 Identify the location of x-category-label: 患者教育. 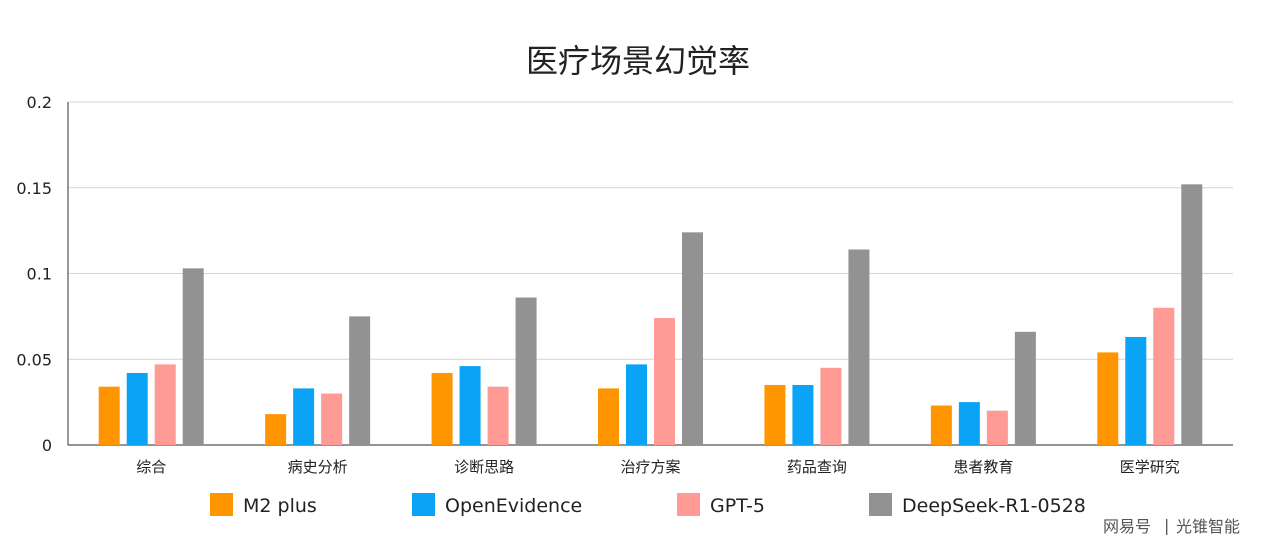
(983, 467).